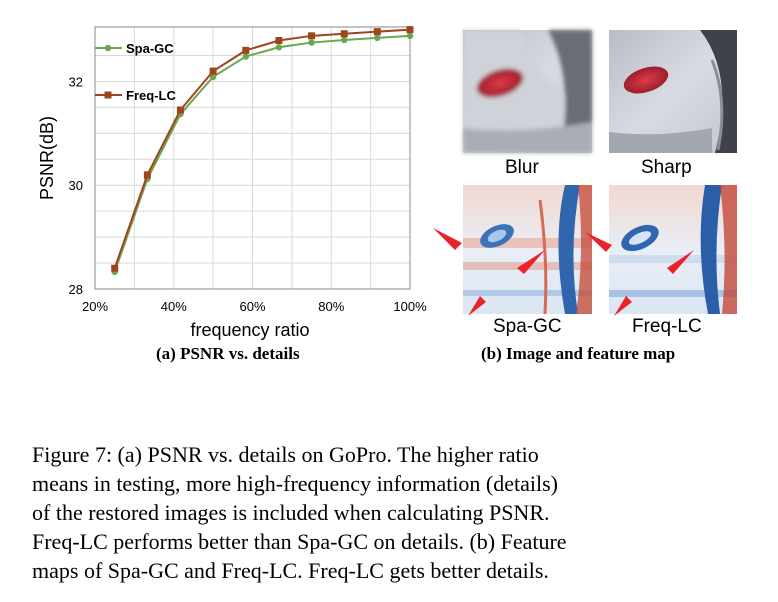 This screenshot has height=602, width=778. What do you see at coordinates (76, 185) in the screenshot?
I see `y-tick-label: 30` at bounding box center [76, 185].